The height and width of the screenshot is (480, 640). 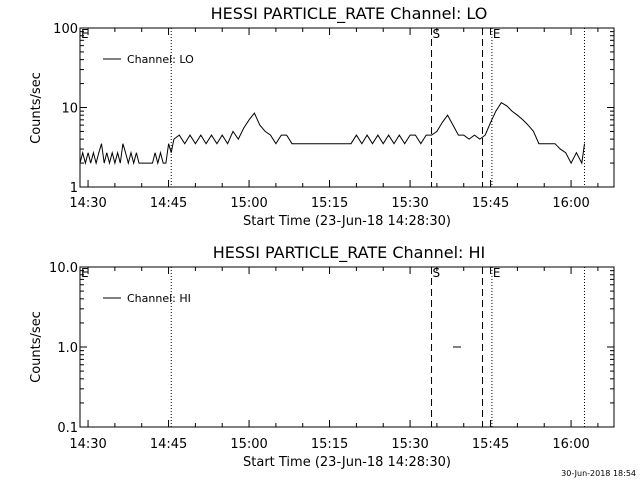 I want to click on legend: Channel: HI, so click(x=147, y=298).